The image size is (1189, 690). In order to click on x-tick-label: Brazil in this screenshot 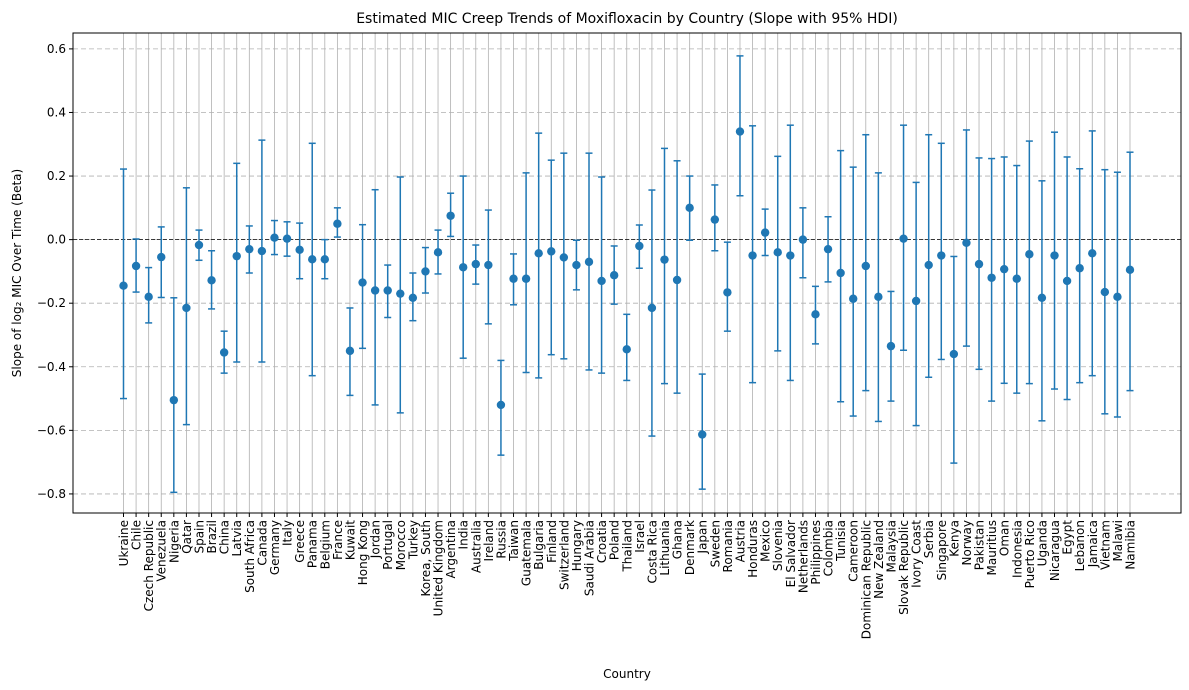, I will do `click(212, 537)`.